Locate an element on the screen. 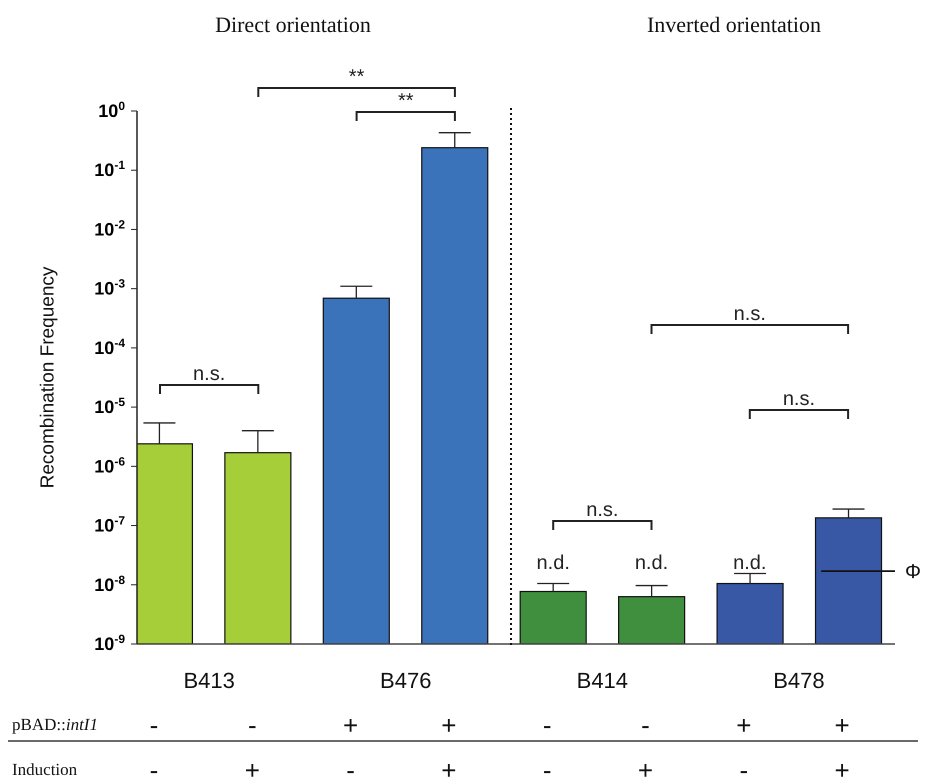  text: Inverted orientation is located at coordinates (734, 24).